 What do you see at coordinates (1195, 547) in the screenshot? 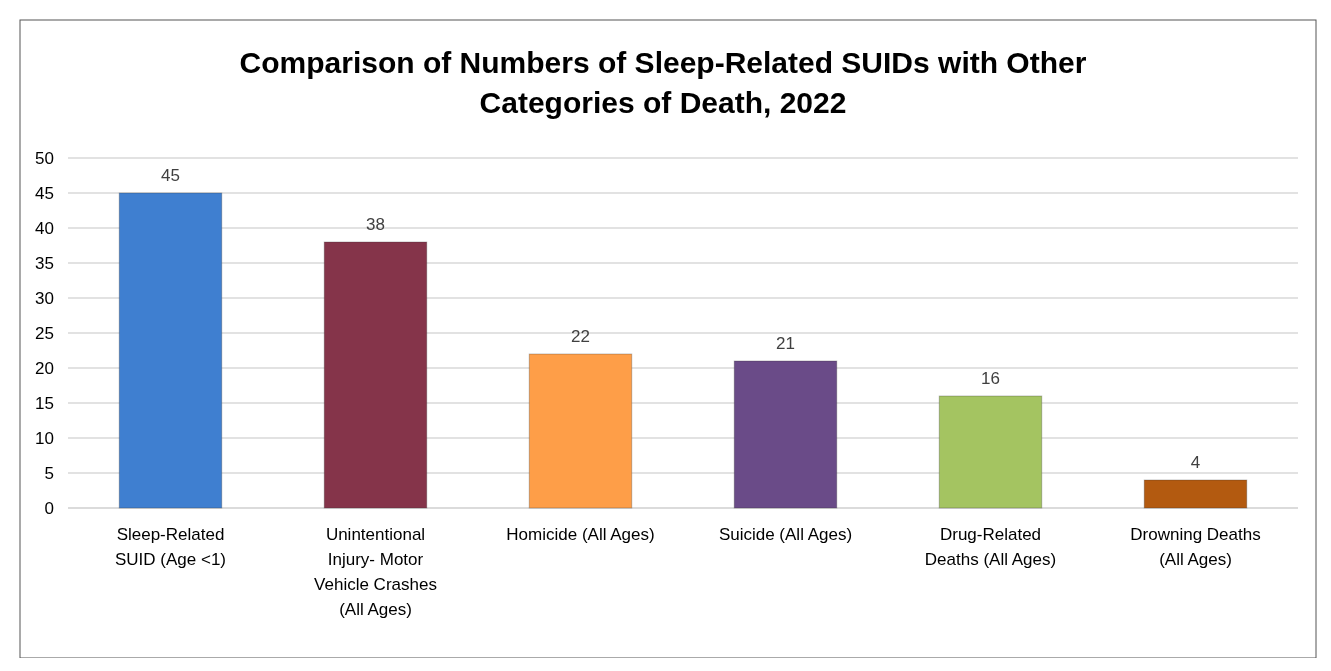
I see `x-tick-label: Drowning Deaths (All Ages)` at bounding box center [1195, 547].